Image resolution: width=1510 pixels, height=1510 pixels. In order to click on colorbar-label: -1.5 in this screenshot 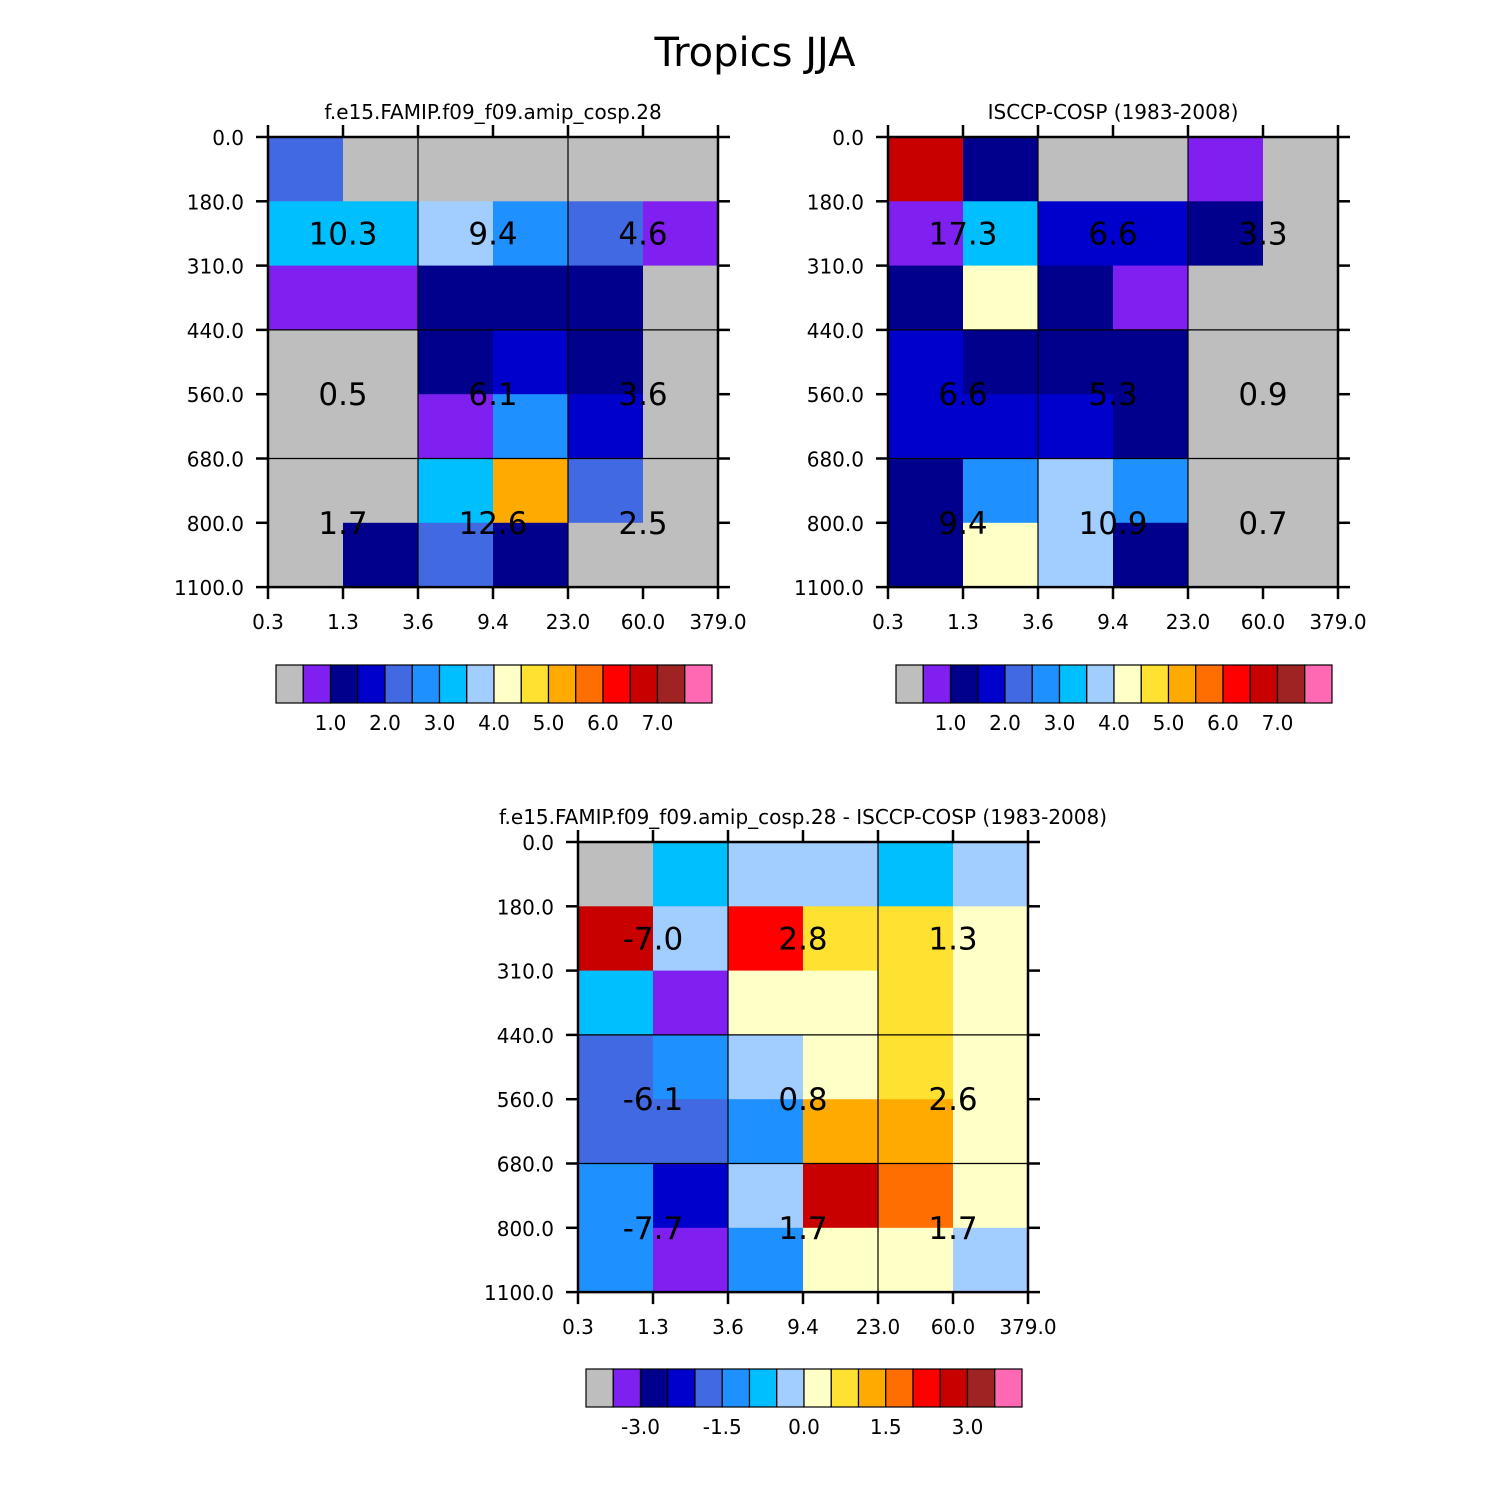, I will do `click(722, 1427)`.